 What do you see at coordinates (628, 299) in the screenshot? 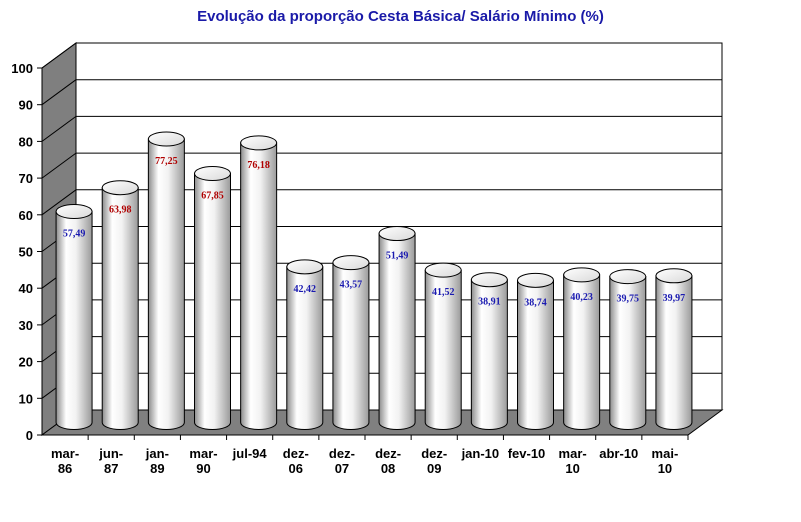
I see `data-label: 39,75` at bounding box center [628, 299].